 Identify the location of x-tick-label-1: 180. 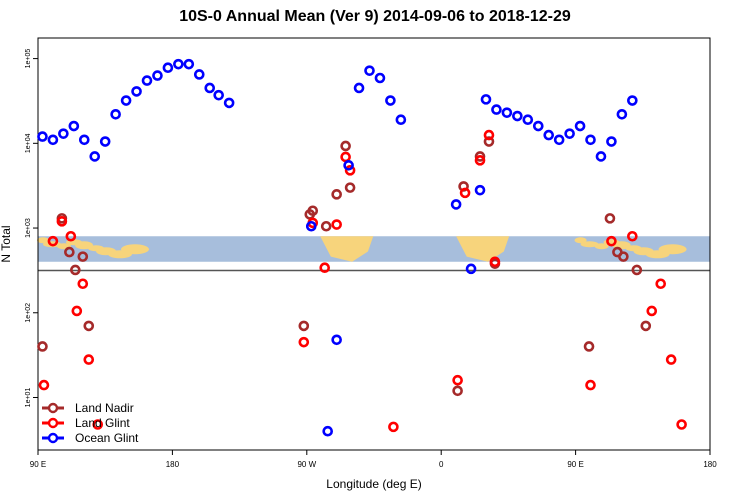
(173, 464).